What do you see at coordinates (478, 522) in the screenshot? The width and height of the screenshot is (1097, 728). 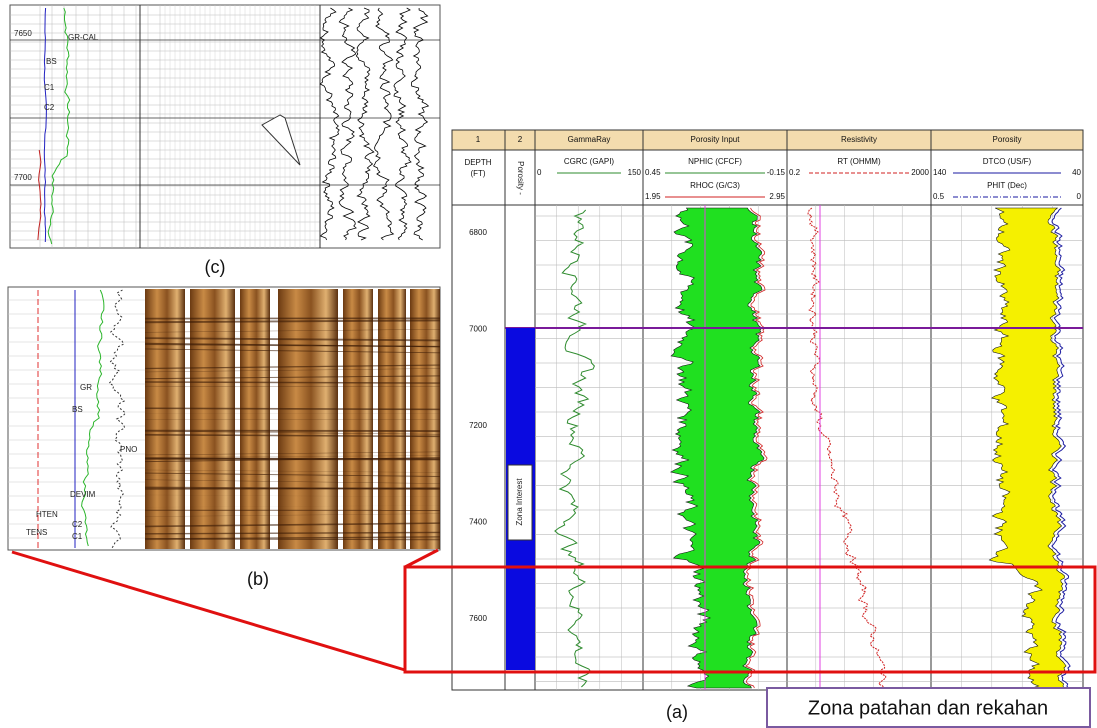 I see `depth-label: 7400` at bounding box center [478, 522].